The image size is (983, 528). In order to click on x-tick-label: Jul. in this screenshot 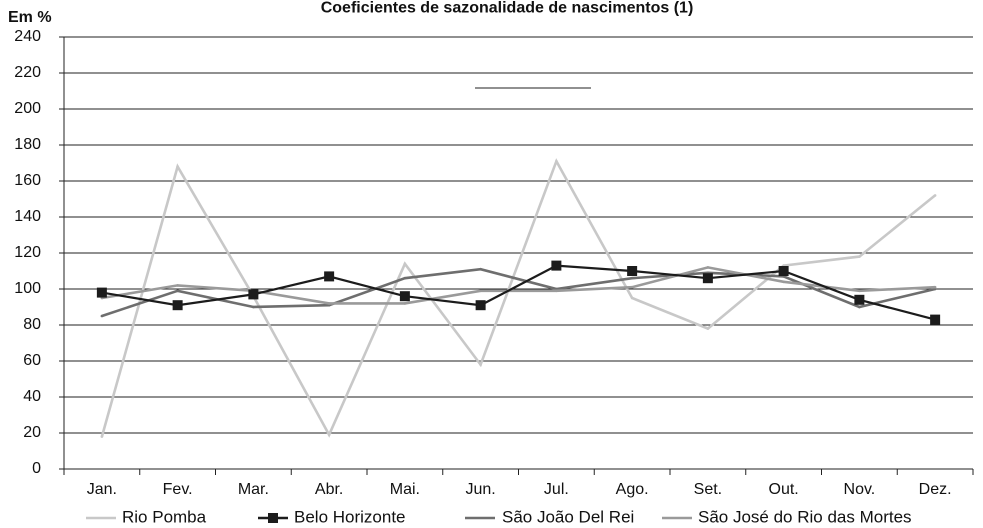, I will do `click(556, 489)`.